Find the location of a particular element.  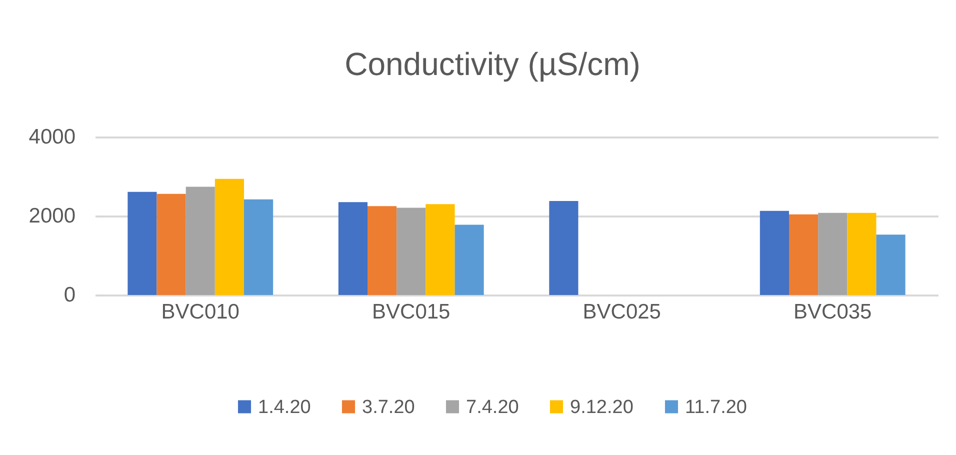

x-tick-label: BVC025 is located at coordinates (621, 312).